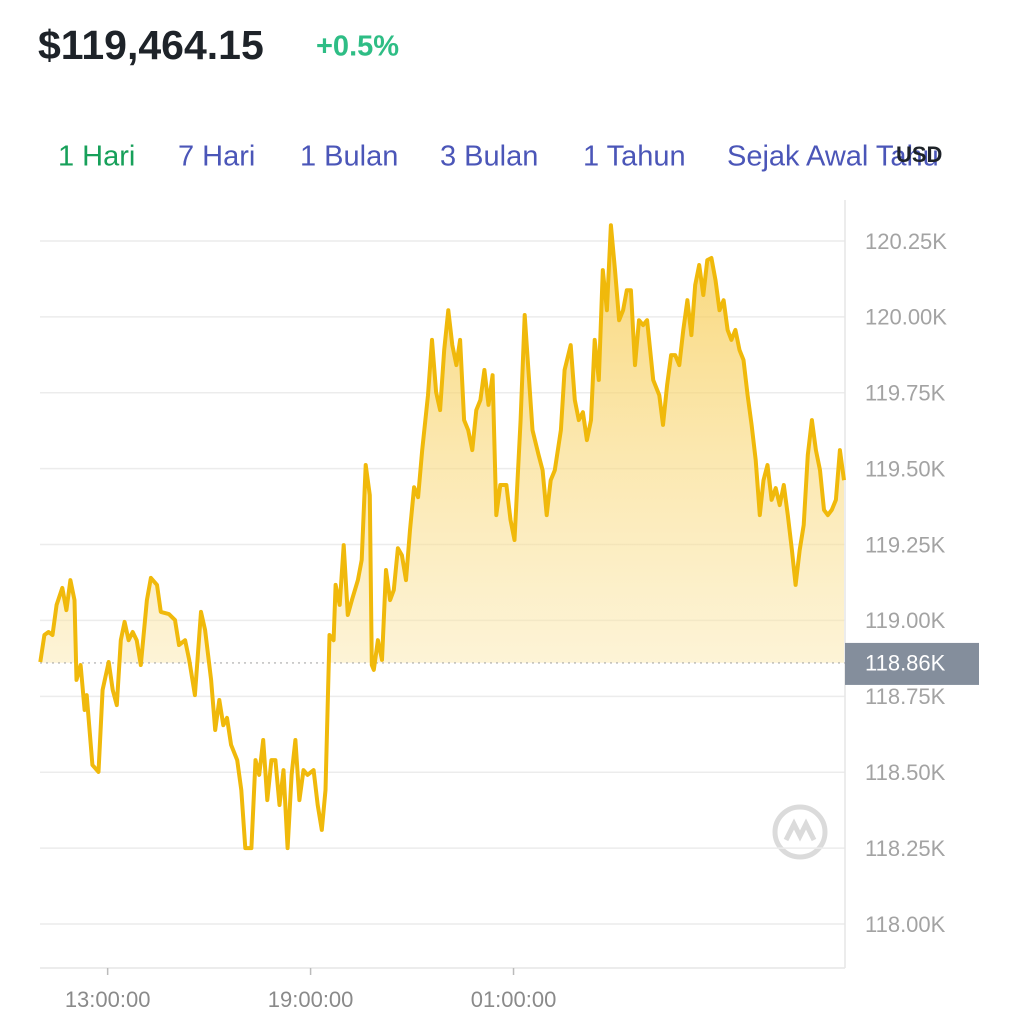  What do you see at coordinates (634, 157) in the screenshot?
I see `range-tab: 1 Tahun` at bounding box center [634, 157].